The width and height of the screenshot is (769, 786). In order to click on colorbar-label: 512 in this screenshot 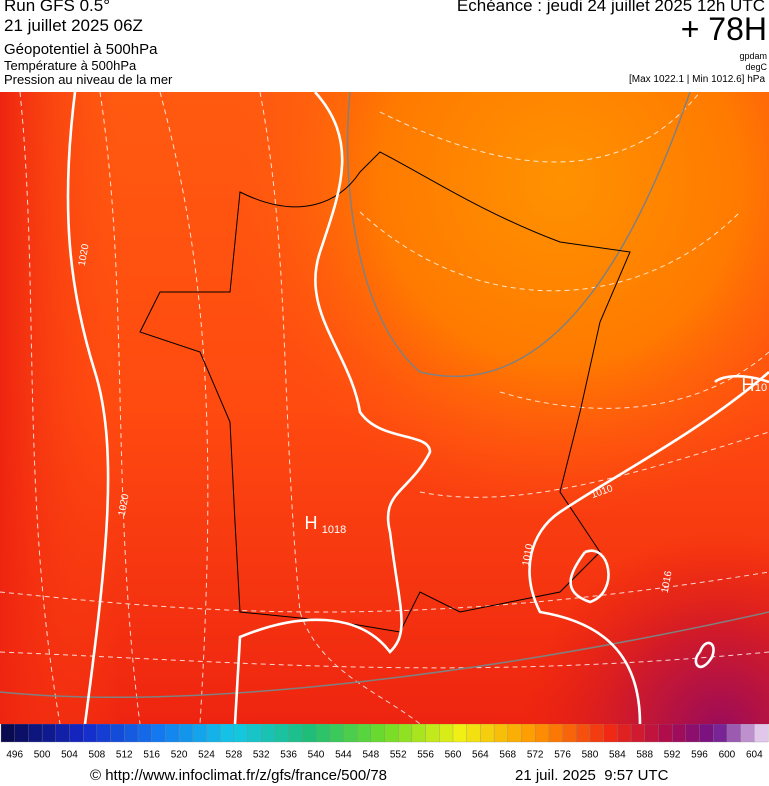, I will do `click(124, 755)`.